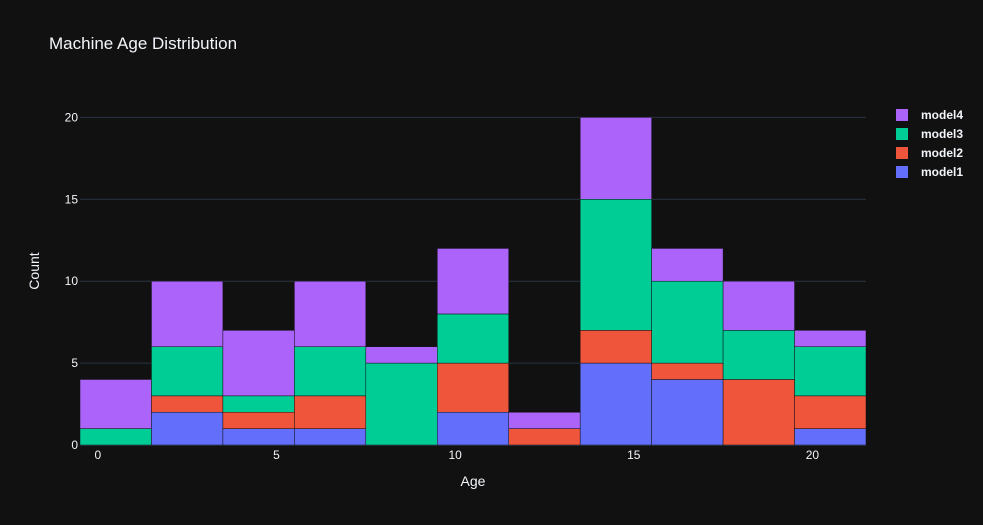 This screenshot has height=525, width=983. I want to click on y-tick-label: 10, so click(72, 281).